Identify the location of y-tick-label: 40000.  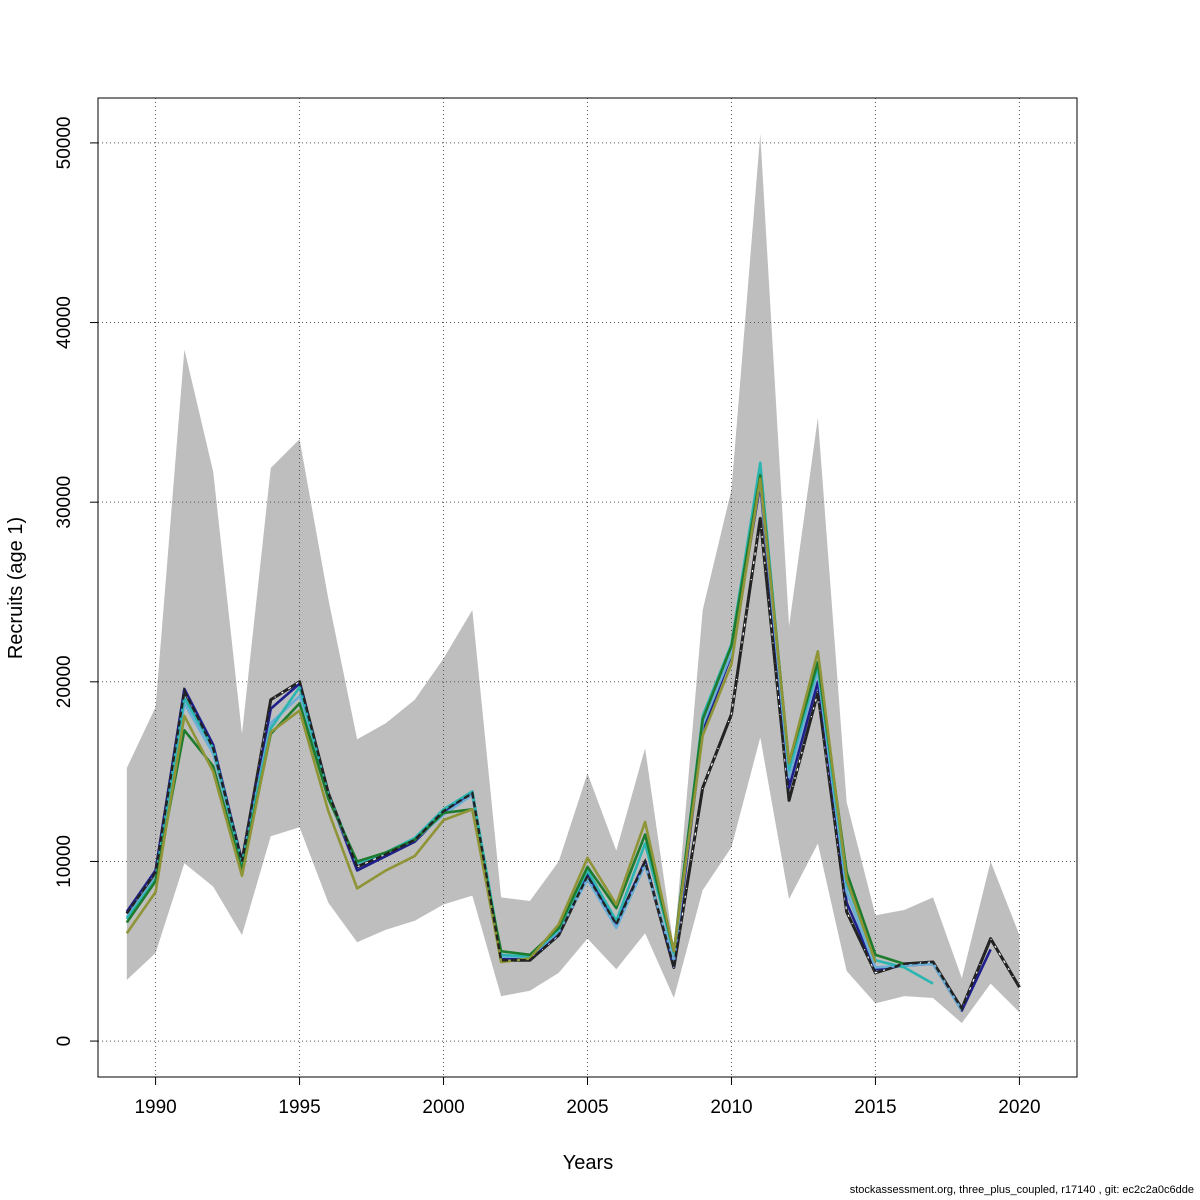
(64, 322).